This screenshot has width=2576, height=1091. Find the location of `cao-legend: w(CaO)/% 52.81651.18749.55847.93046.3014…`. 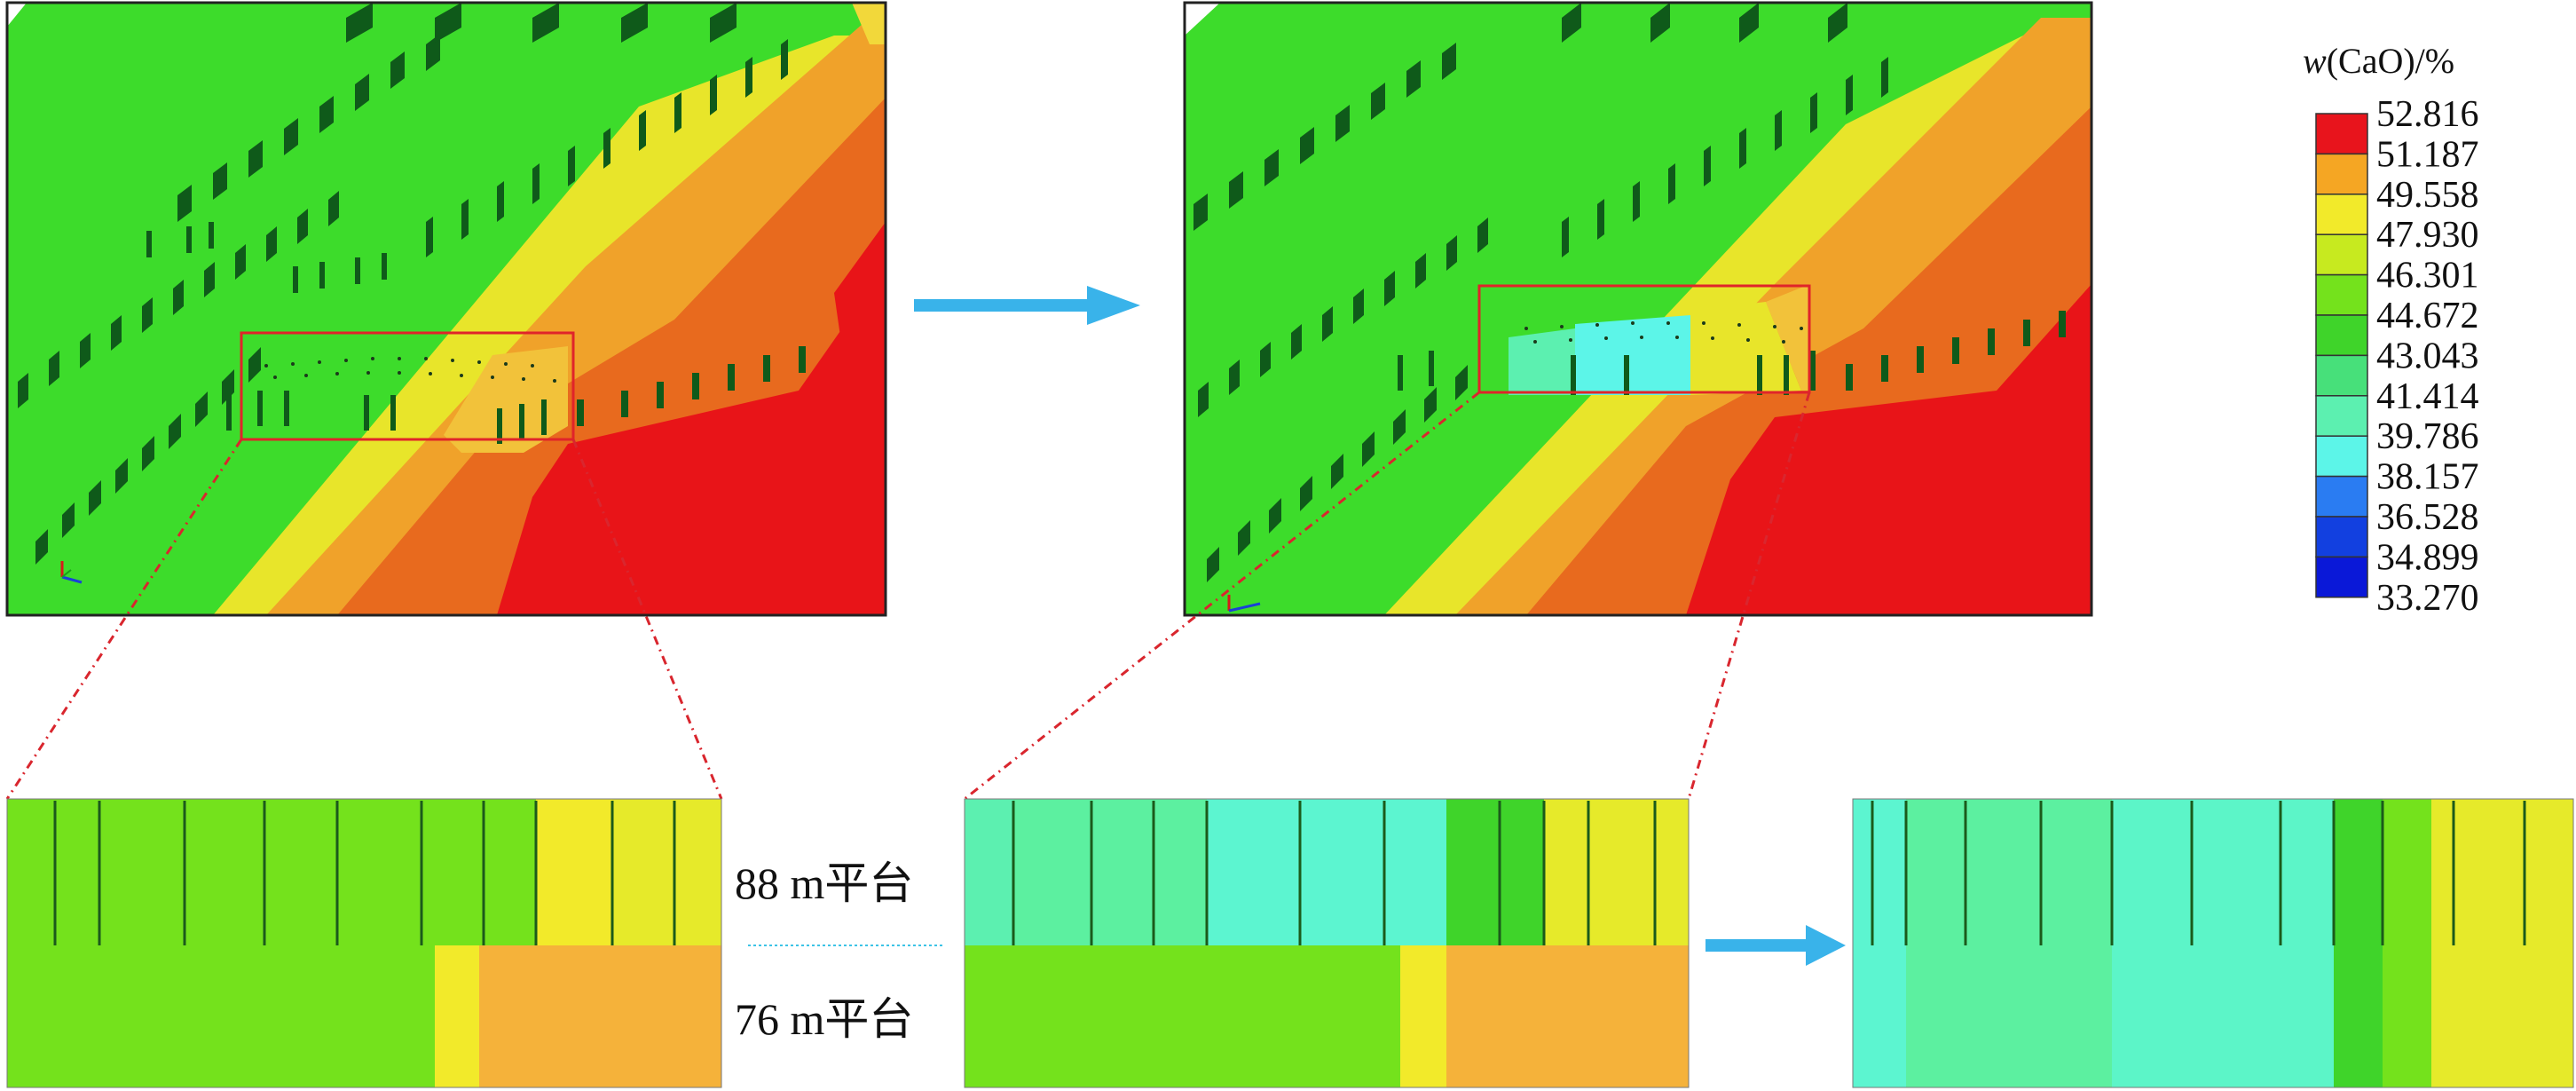

cao-legend: w(CaO)/% 52.81651.18749.55847.93046.3014… is located at coordinates (2391, 330).